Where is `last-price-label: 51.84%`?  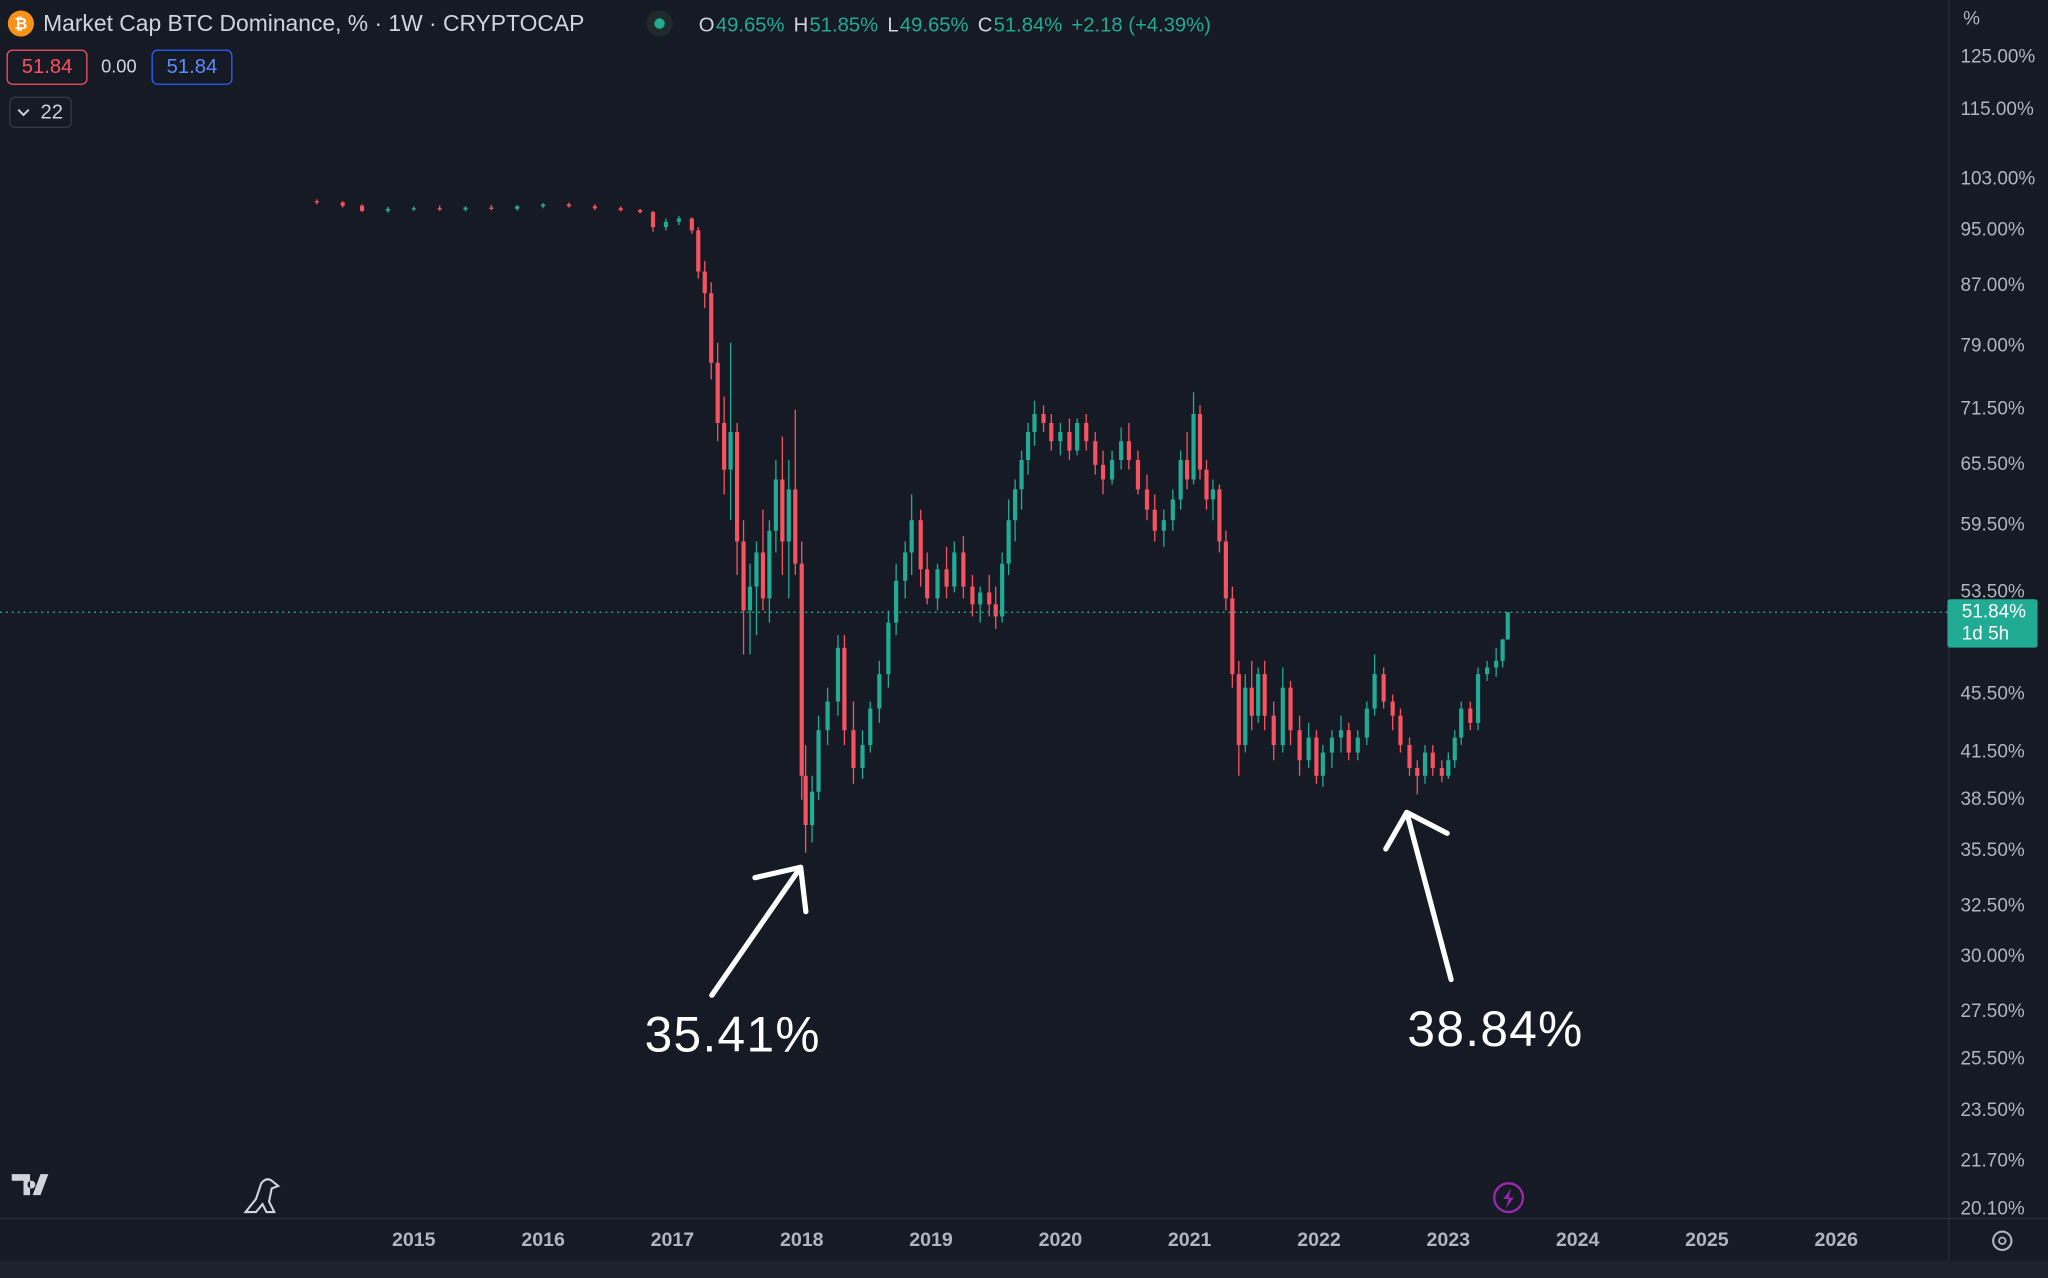
last-price-label: 51.84% is located at coordinates (1994, 611).